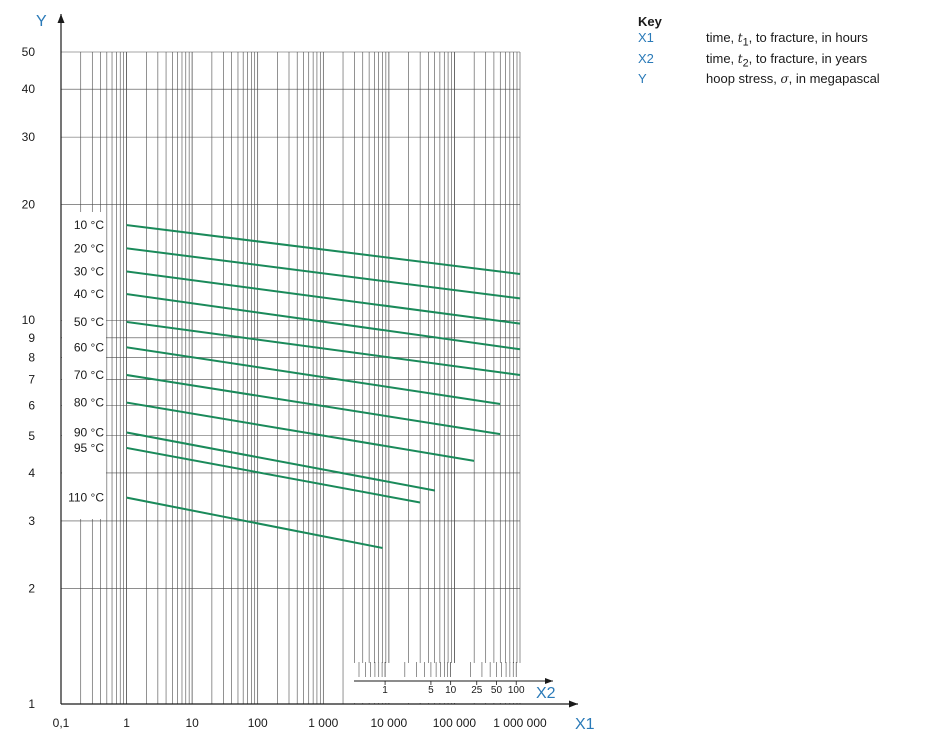  Describe the element at coordinates (31, 704) in the screenshot. I see `y-tick-label: 1` at that location.